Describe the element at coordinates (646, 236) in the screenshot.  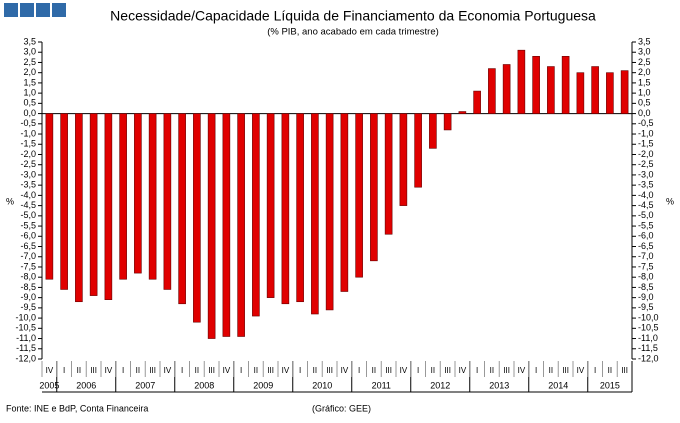
I see `y2-tick-label: -6,0` at that location.